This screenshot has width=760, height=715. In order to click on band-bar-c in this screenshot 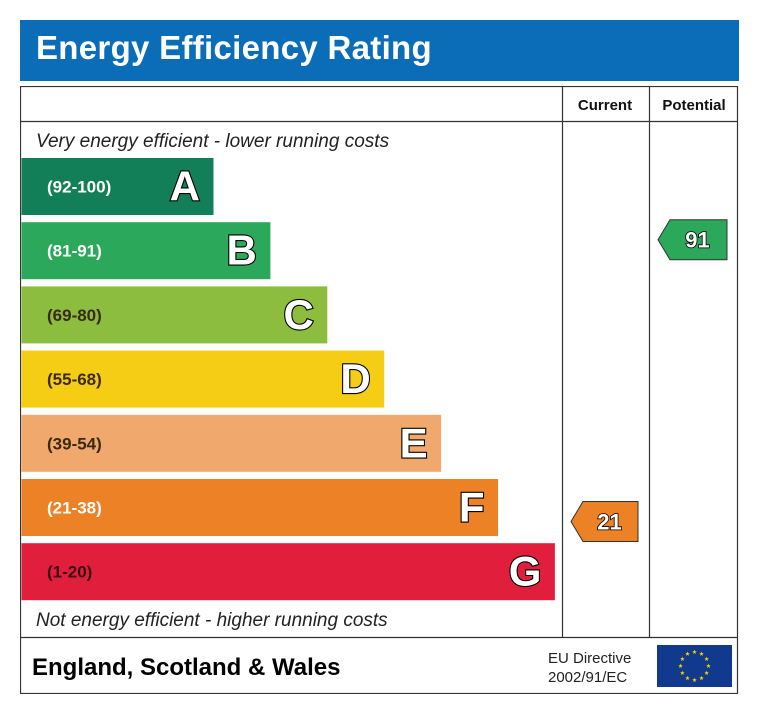, I will do `click(174, 315)`.